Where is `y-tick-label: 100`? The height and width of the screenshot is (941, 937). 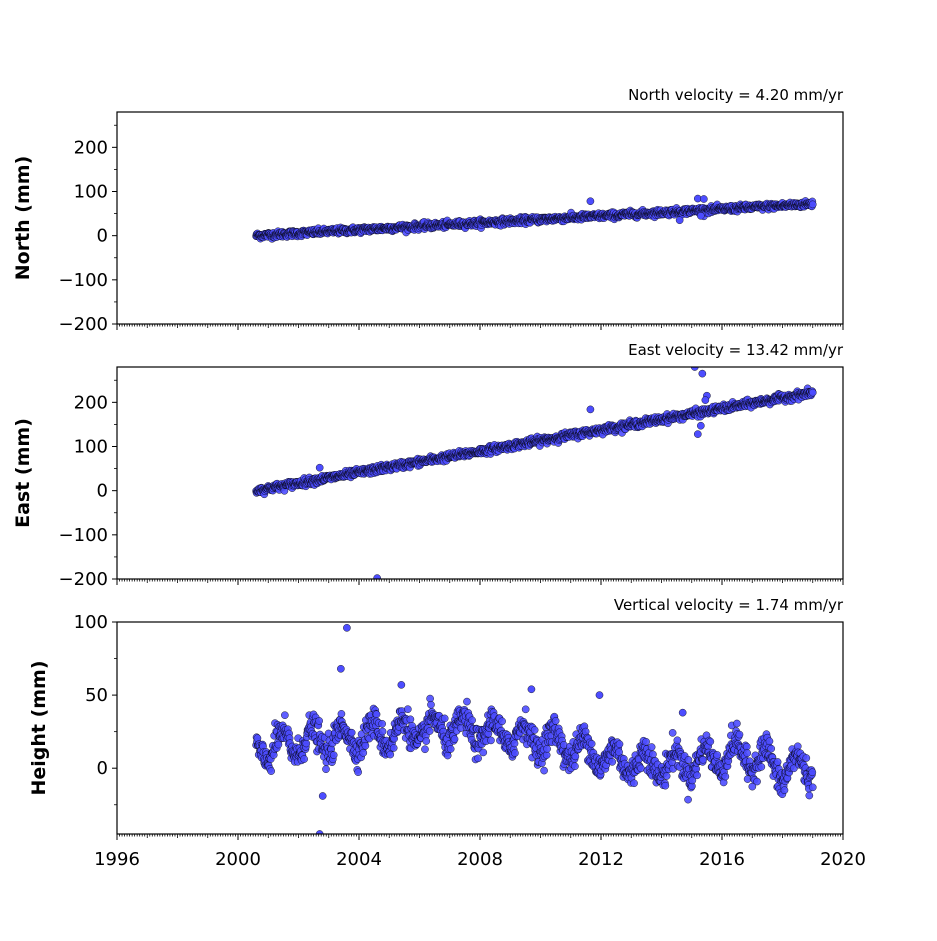 y-tick-label: 100 is located at coordinates (91, 447).